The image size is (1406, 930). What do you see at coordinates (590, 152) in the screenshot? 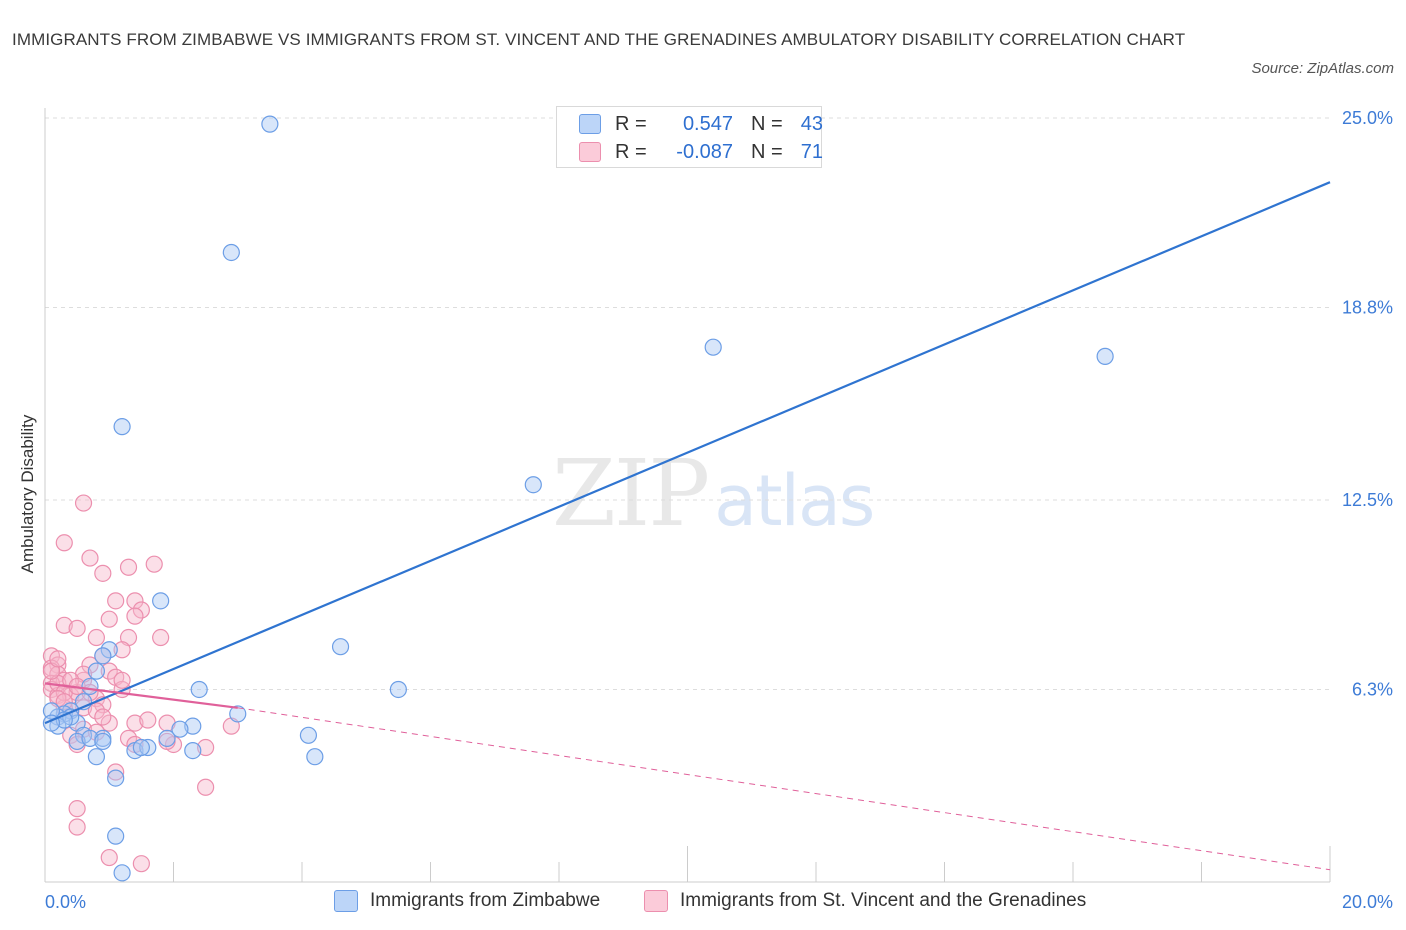
I see `st-vincent-swatch` at bounding box center [590, 152].